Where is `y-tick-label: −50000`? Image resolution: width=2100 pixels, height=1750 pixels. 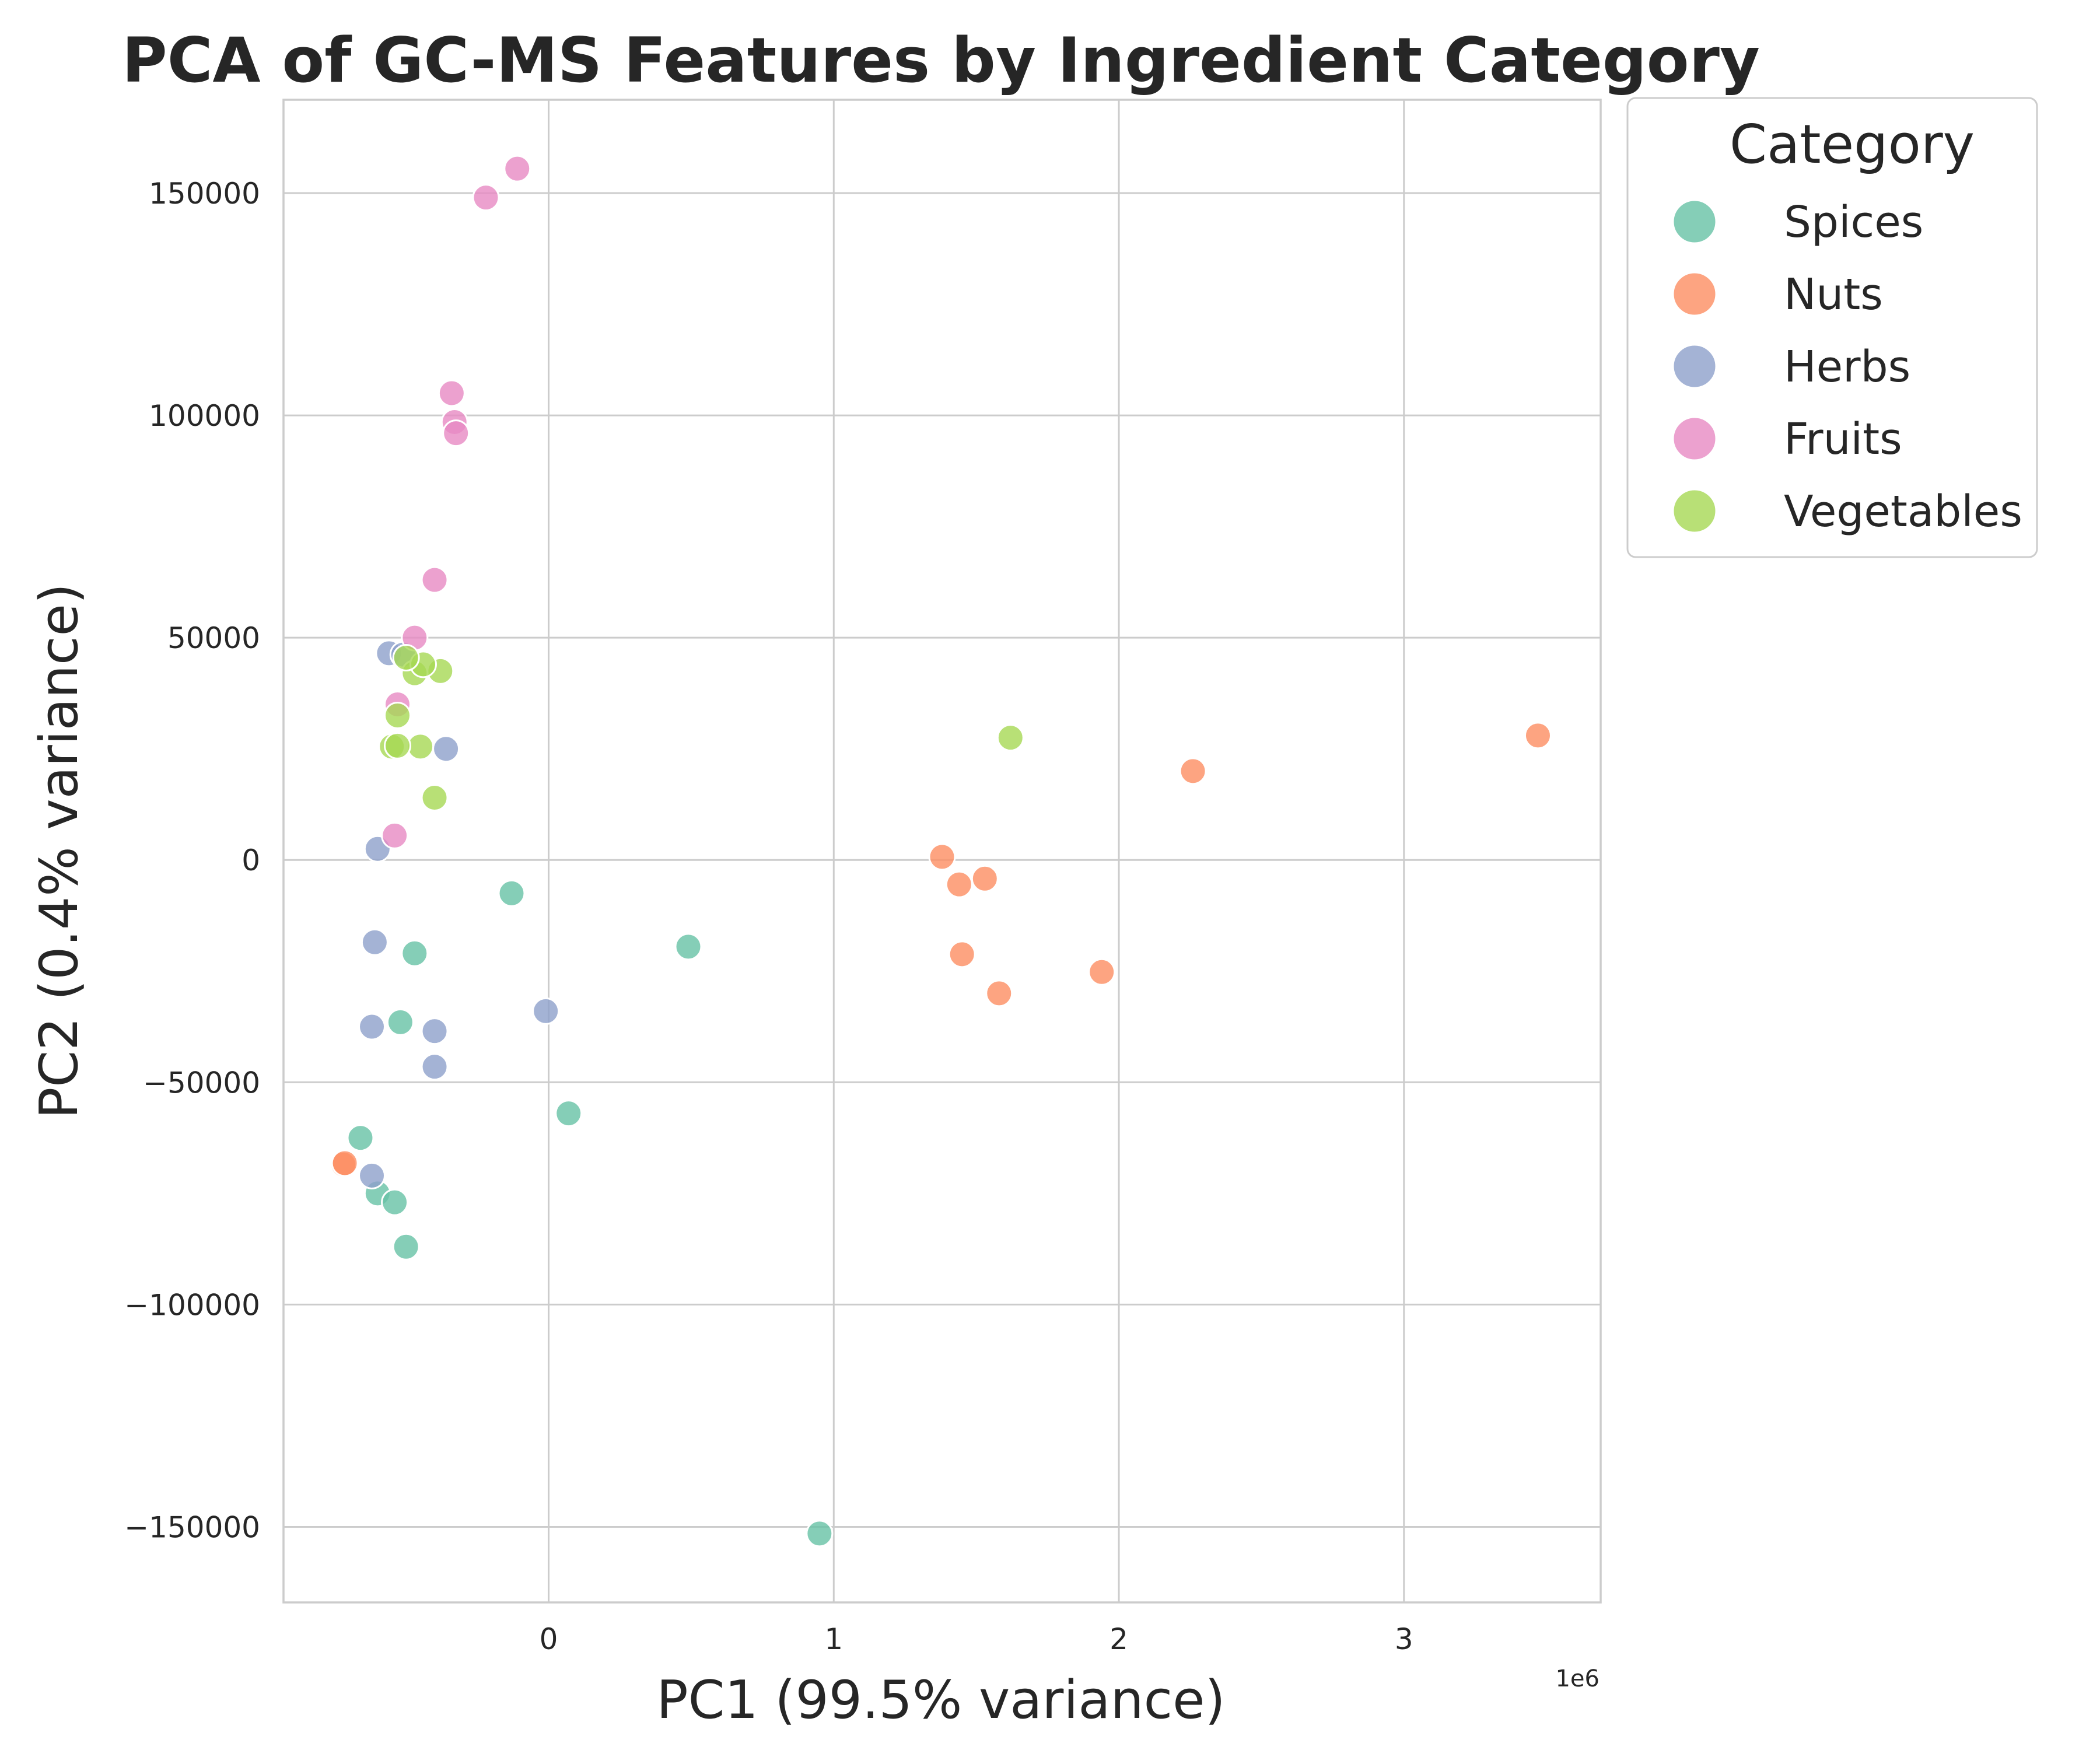 y-tick-label: −50000 is located at coordinates (201, 1083).